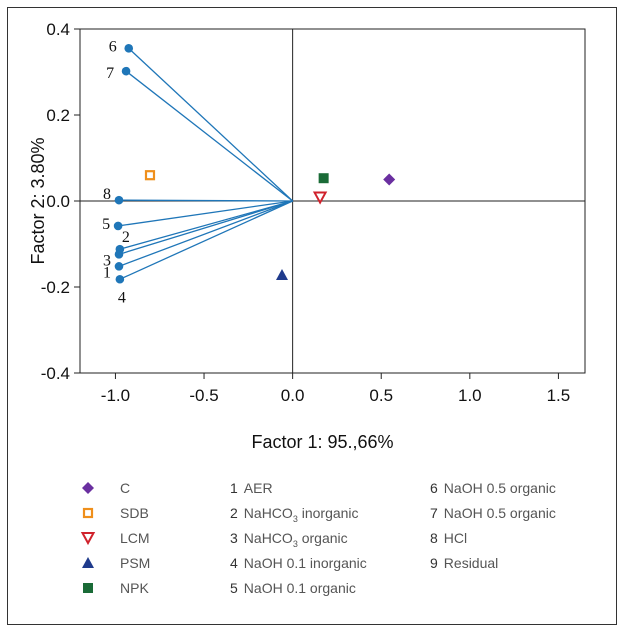 The width and height of the screenshot is (624, 626). Describe the element at coordinates (150, 175) in the screenshot. I see `case-marker-sdb` at that location.